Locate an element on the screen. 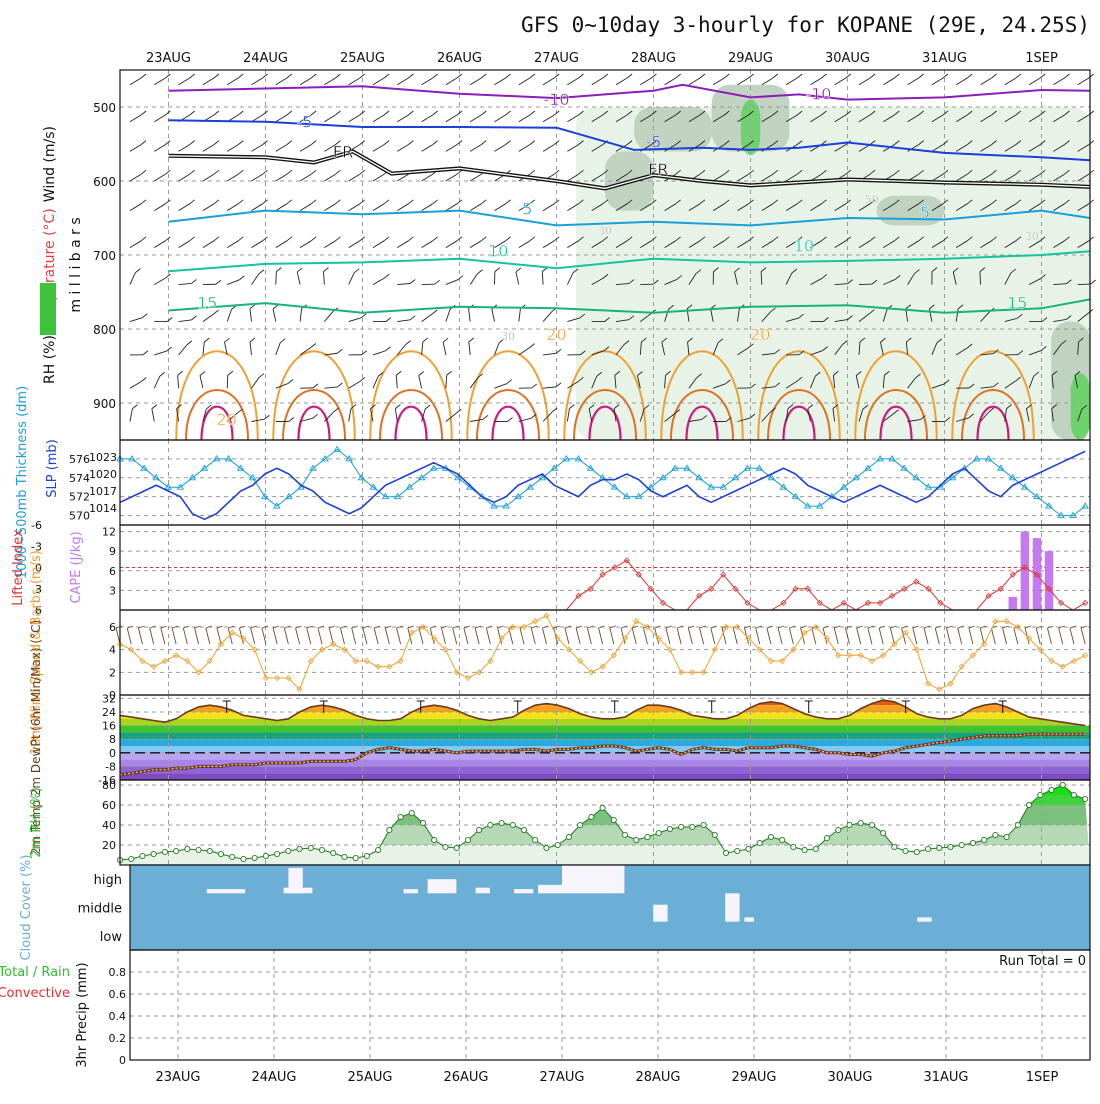 This screenshot has width=1100, height=1104. date-label-bottom: 26AUG is located at coordinates (465, 1077).